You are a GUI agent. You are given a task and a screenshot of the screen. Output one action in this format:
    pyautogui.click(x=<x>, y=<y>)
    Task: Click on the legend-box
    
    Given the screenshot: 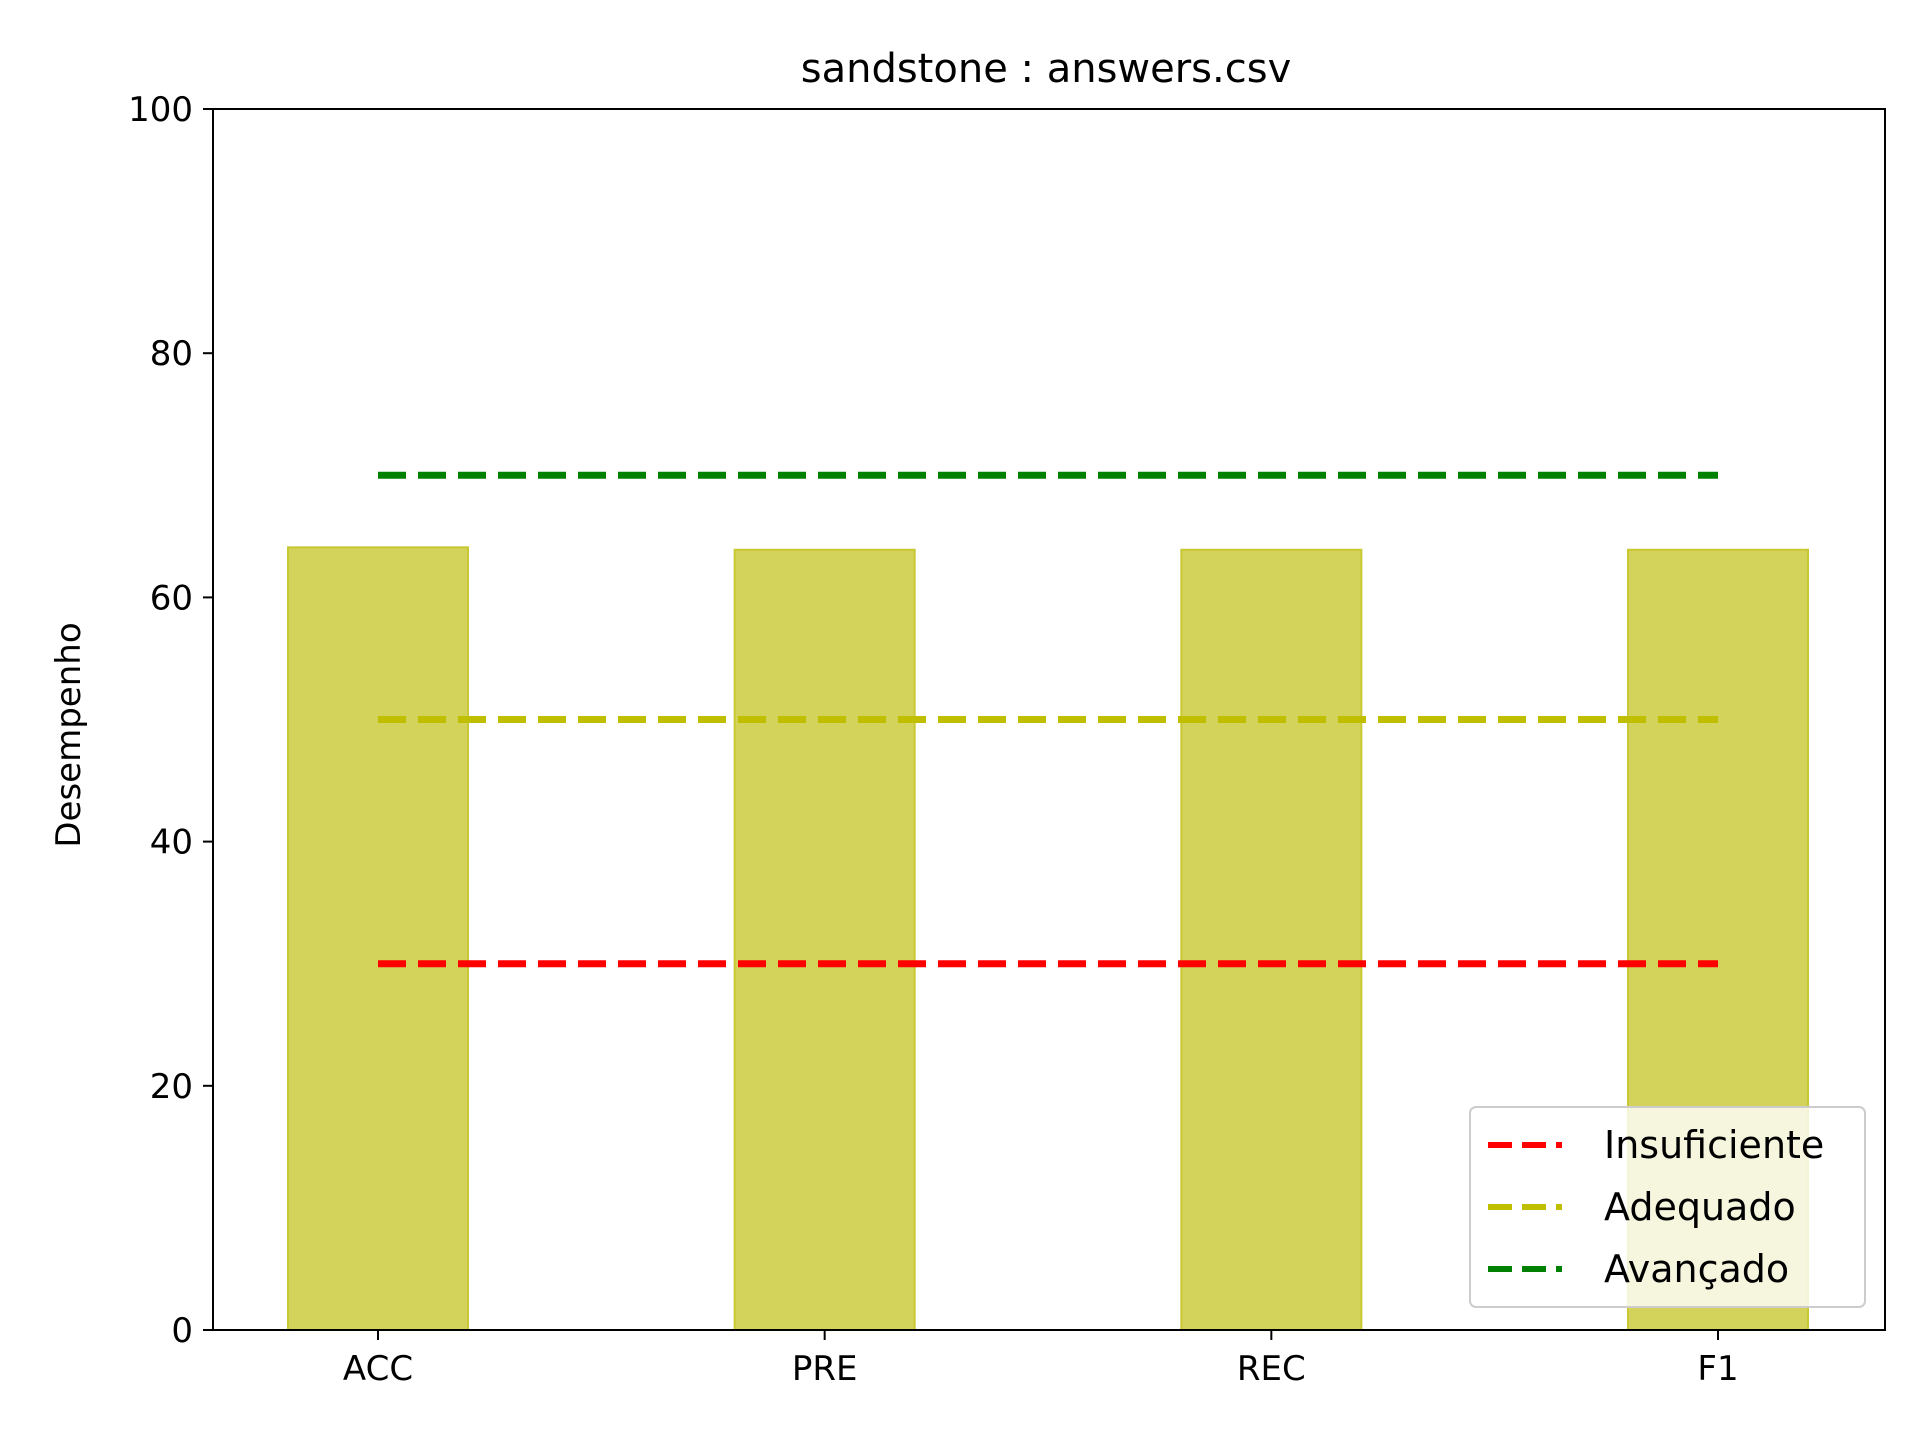 What is the action you would take?
    pyautogui.click(x=1667, y=1207)
    